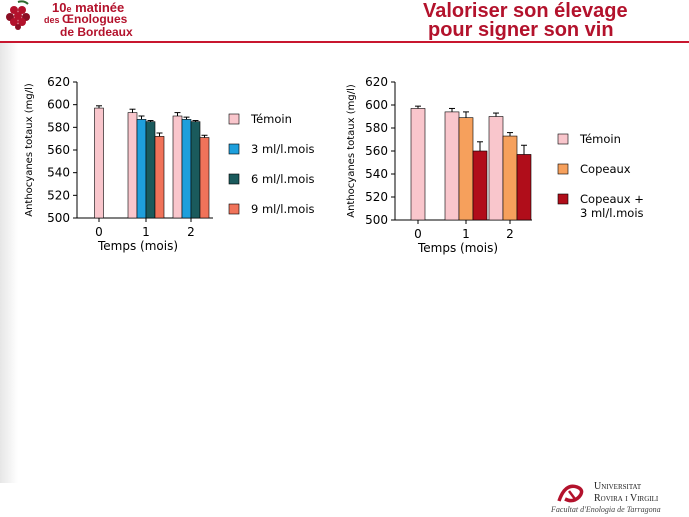 This screenshot has height=517, width=689. I want to click on urv-logo, so click(572, 492).